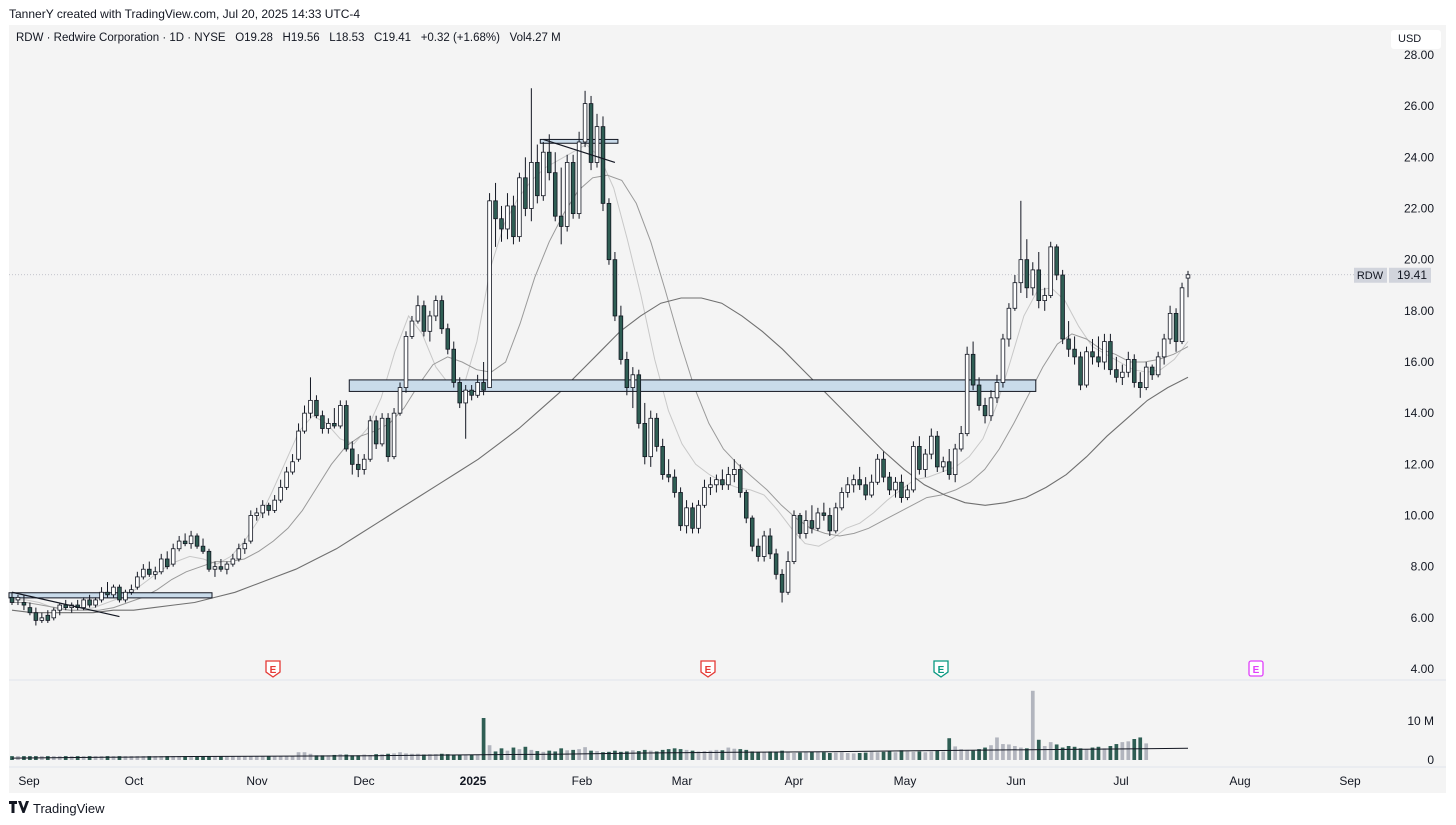 The width and height of the screenshot is (1456, 825). Describe the element at coordinates (1419, 516) in the screenshot. I see `y-tick-label: 10.00` at that location.